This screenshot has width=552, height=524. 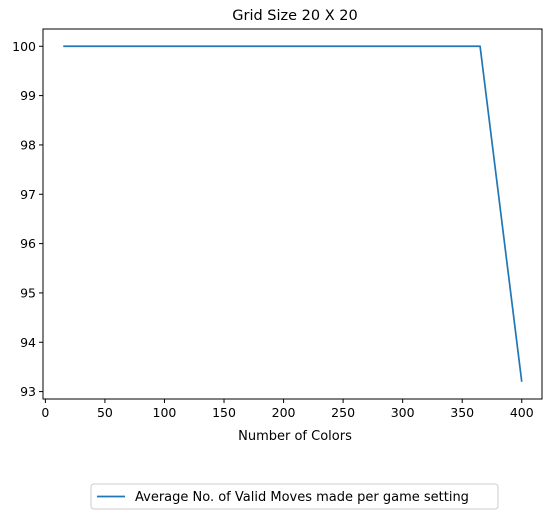 What do you see at coordinates (522, 412) in the screenshot?
I see `x-tick-label: 400` at bounding box center [522, 412].